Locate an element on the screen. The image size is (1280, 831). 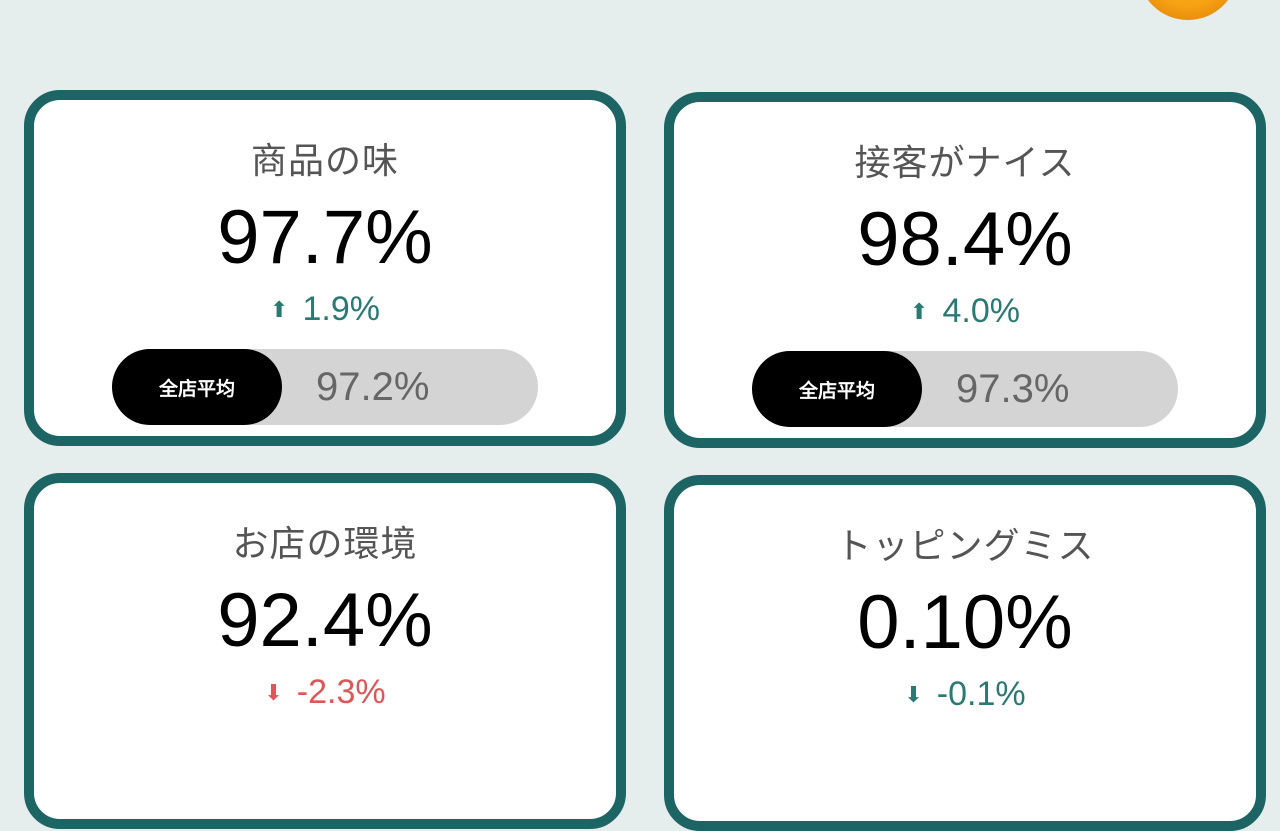
avg-value: 97.3% is located at coordinates (1013, 388).